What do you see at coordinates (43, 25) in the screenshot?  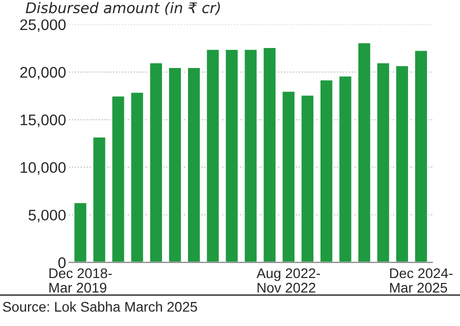 I see `y-tick-label: 25,000` at bounding box center [43, 25].